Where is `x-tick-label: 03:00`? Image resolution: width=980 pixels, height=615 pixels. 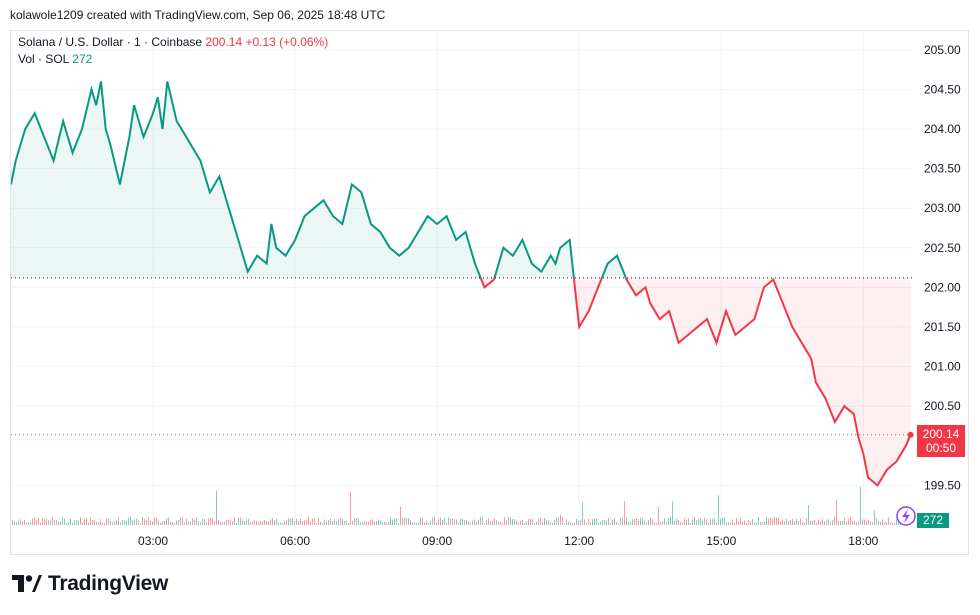 x-tick-label: 03:00 is located at coordinates (153, 541).